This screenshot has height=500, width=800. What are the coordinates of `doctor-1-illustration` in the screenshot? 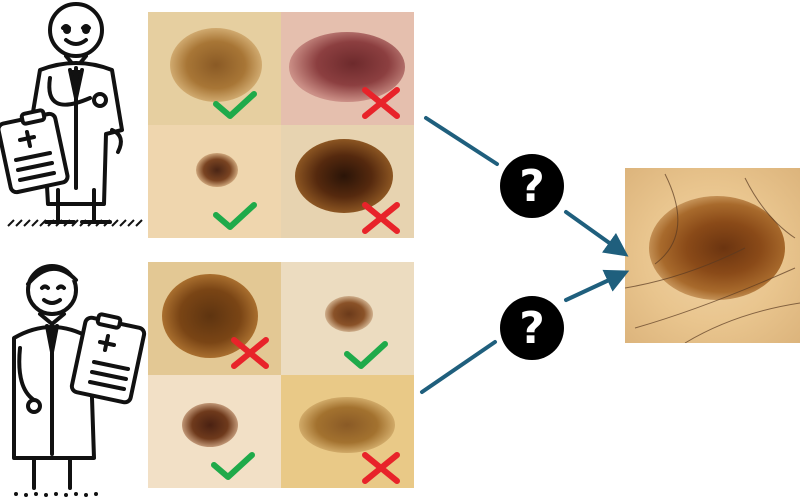 It's located at (71, 114).